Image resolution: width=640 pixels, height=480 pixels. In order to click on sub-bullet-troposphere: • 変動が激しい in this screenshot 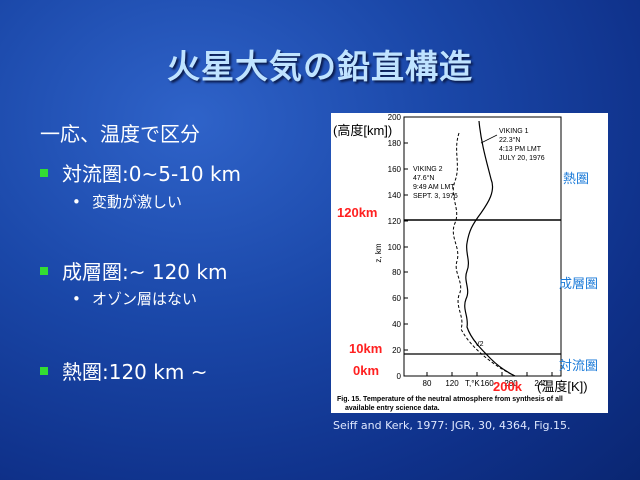, I will do `click(127, 202)`.